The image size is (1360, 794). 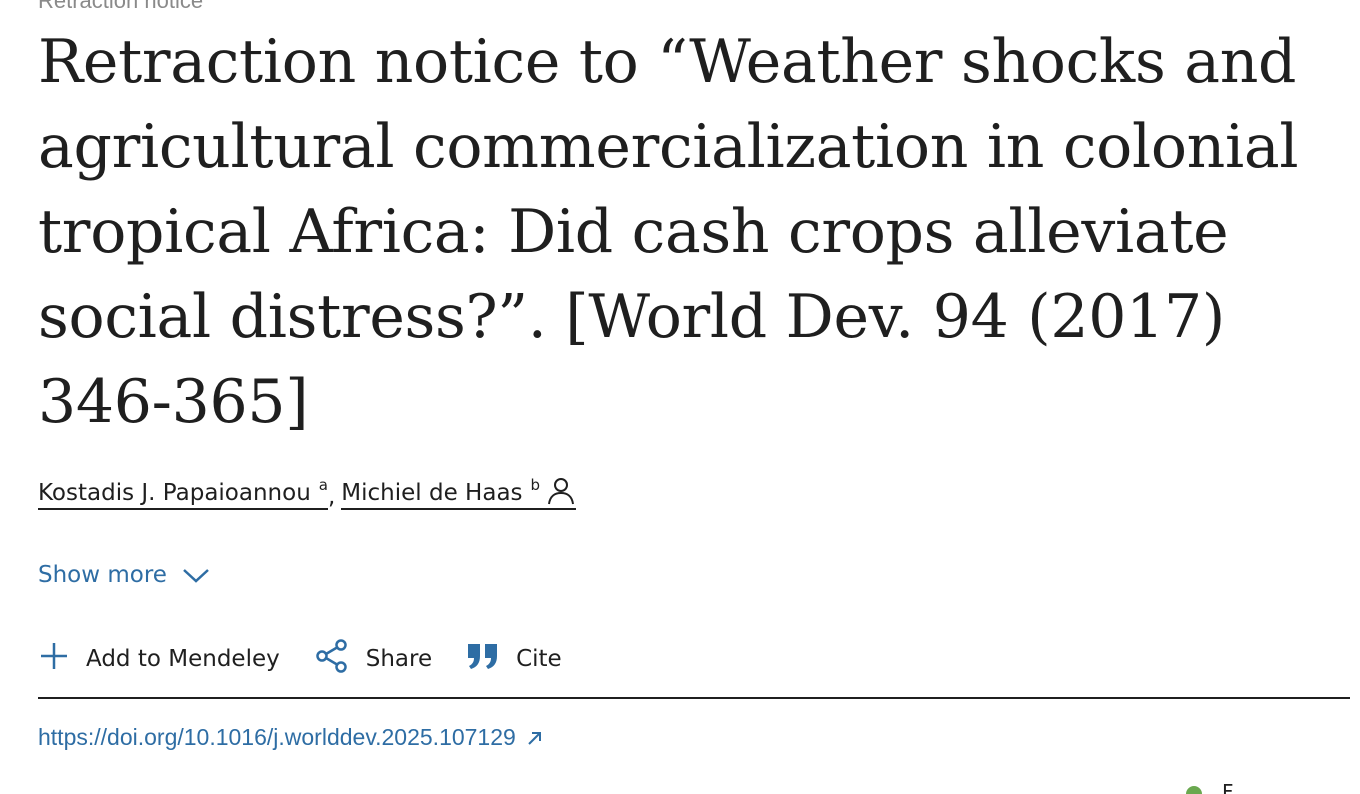 I want to click on show-more-label: Show more, so click(x=102, y=575).